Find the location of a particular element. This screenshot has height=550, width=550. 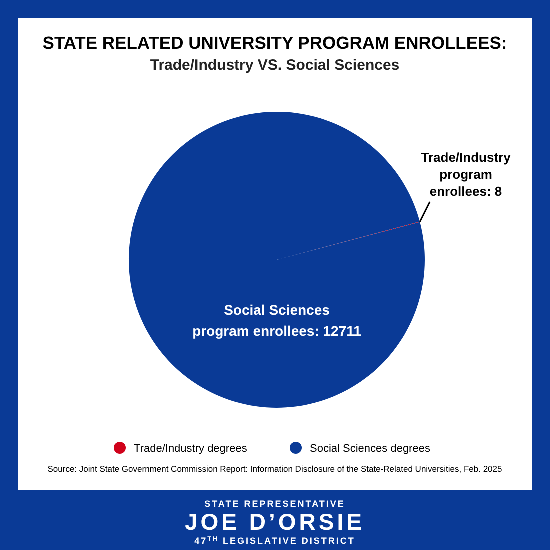

text: JOE D’ORSIE is located at coordinates (275, 522).